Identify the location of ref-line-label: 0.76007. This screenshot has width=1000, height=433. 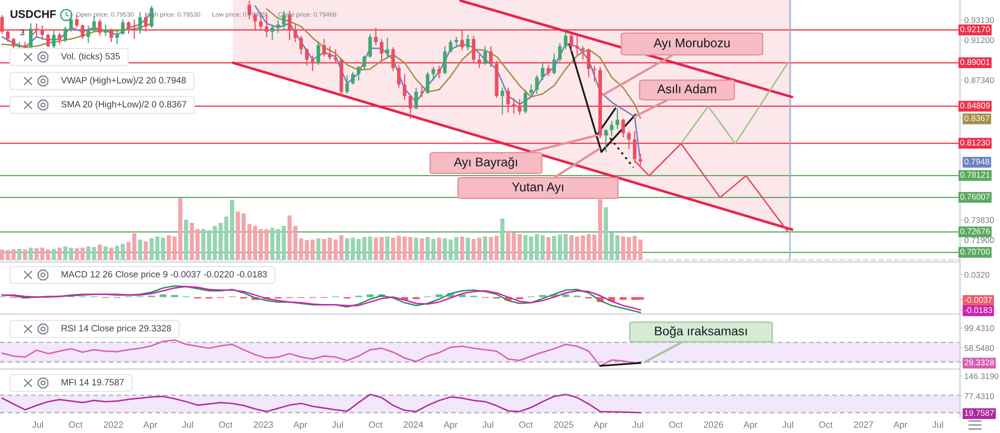
(975, 197).